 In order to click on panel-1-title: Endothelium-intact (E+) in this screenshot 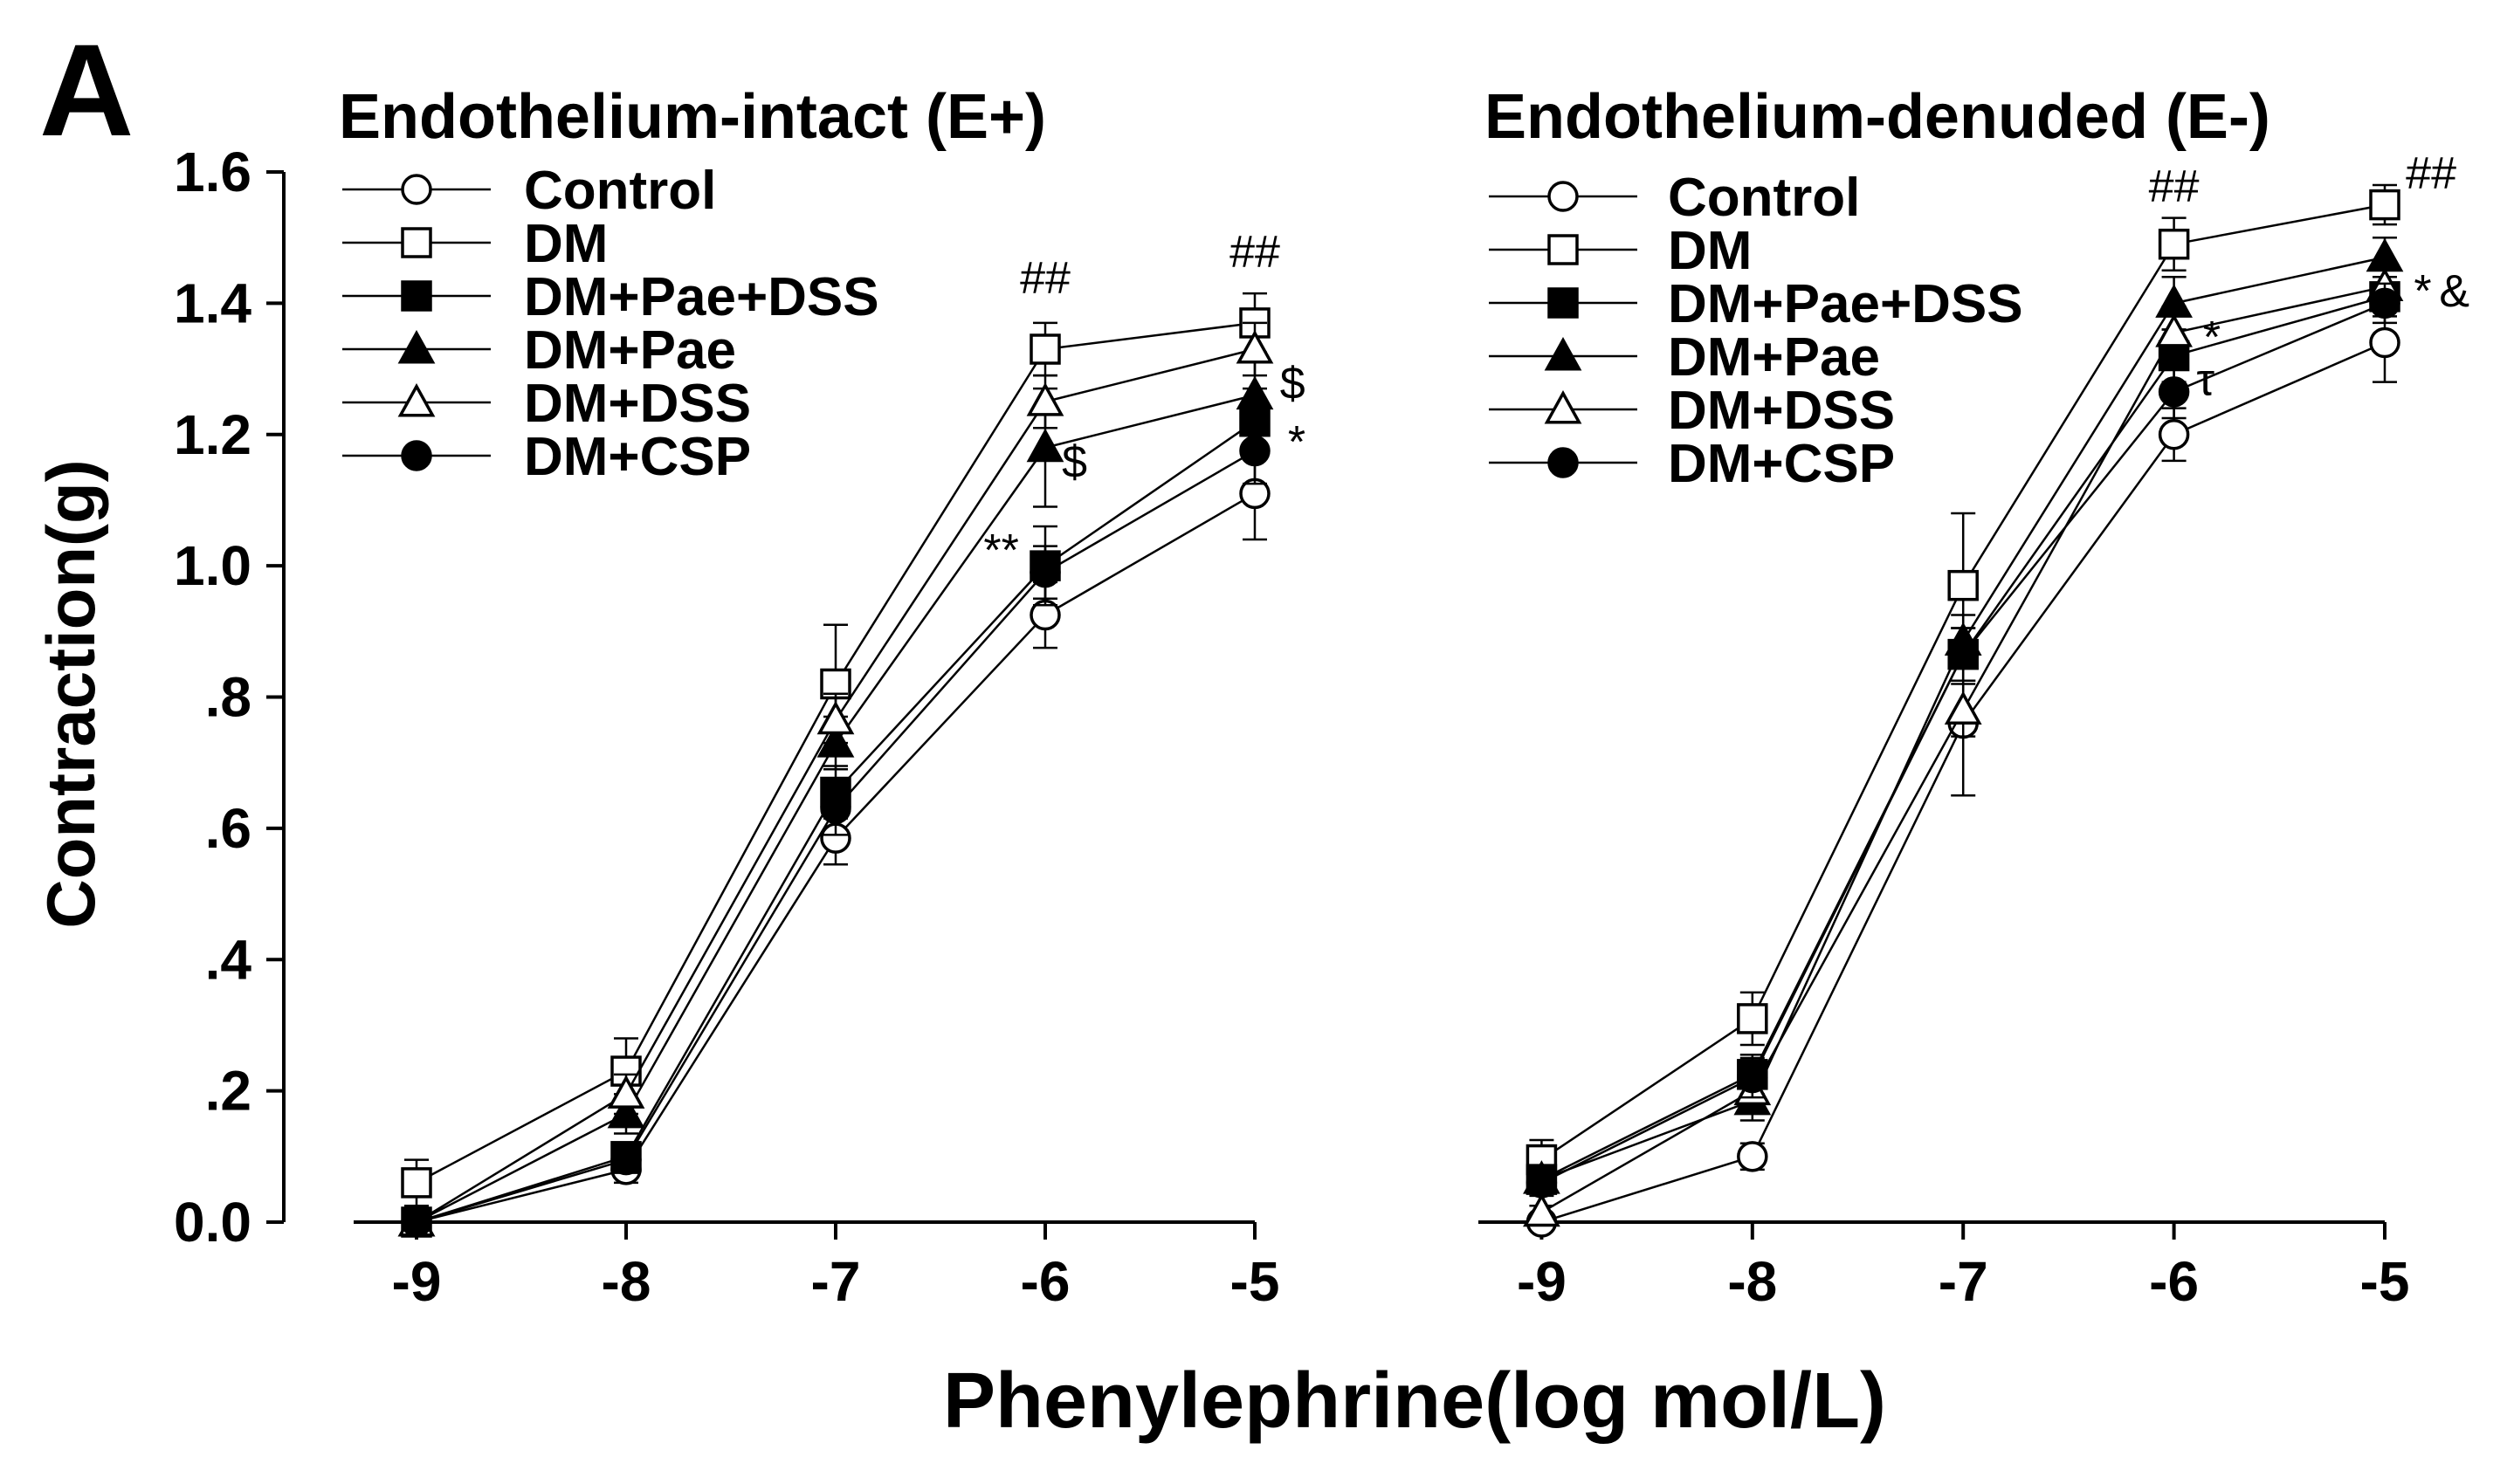, I will do `click(692, 117)`.